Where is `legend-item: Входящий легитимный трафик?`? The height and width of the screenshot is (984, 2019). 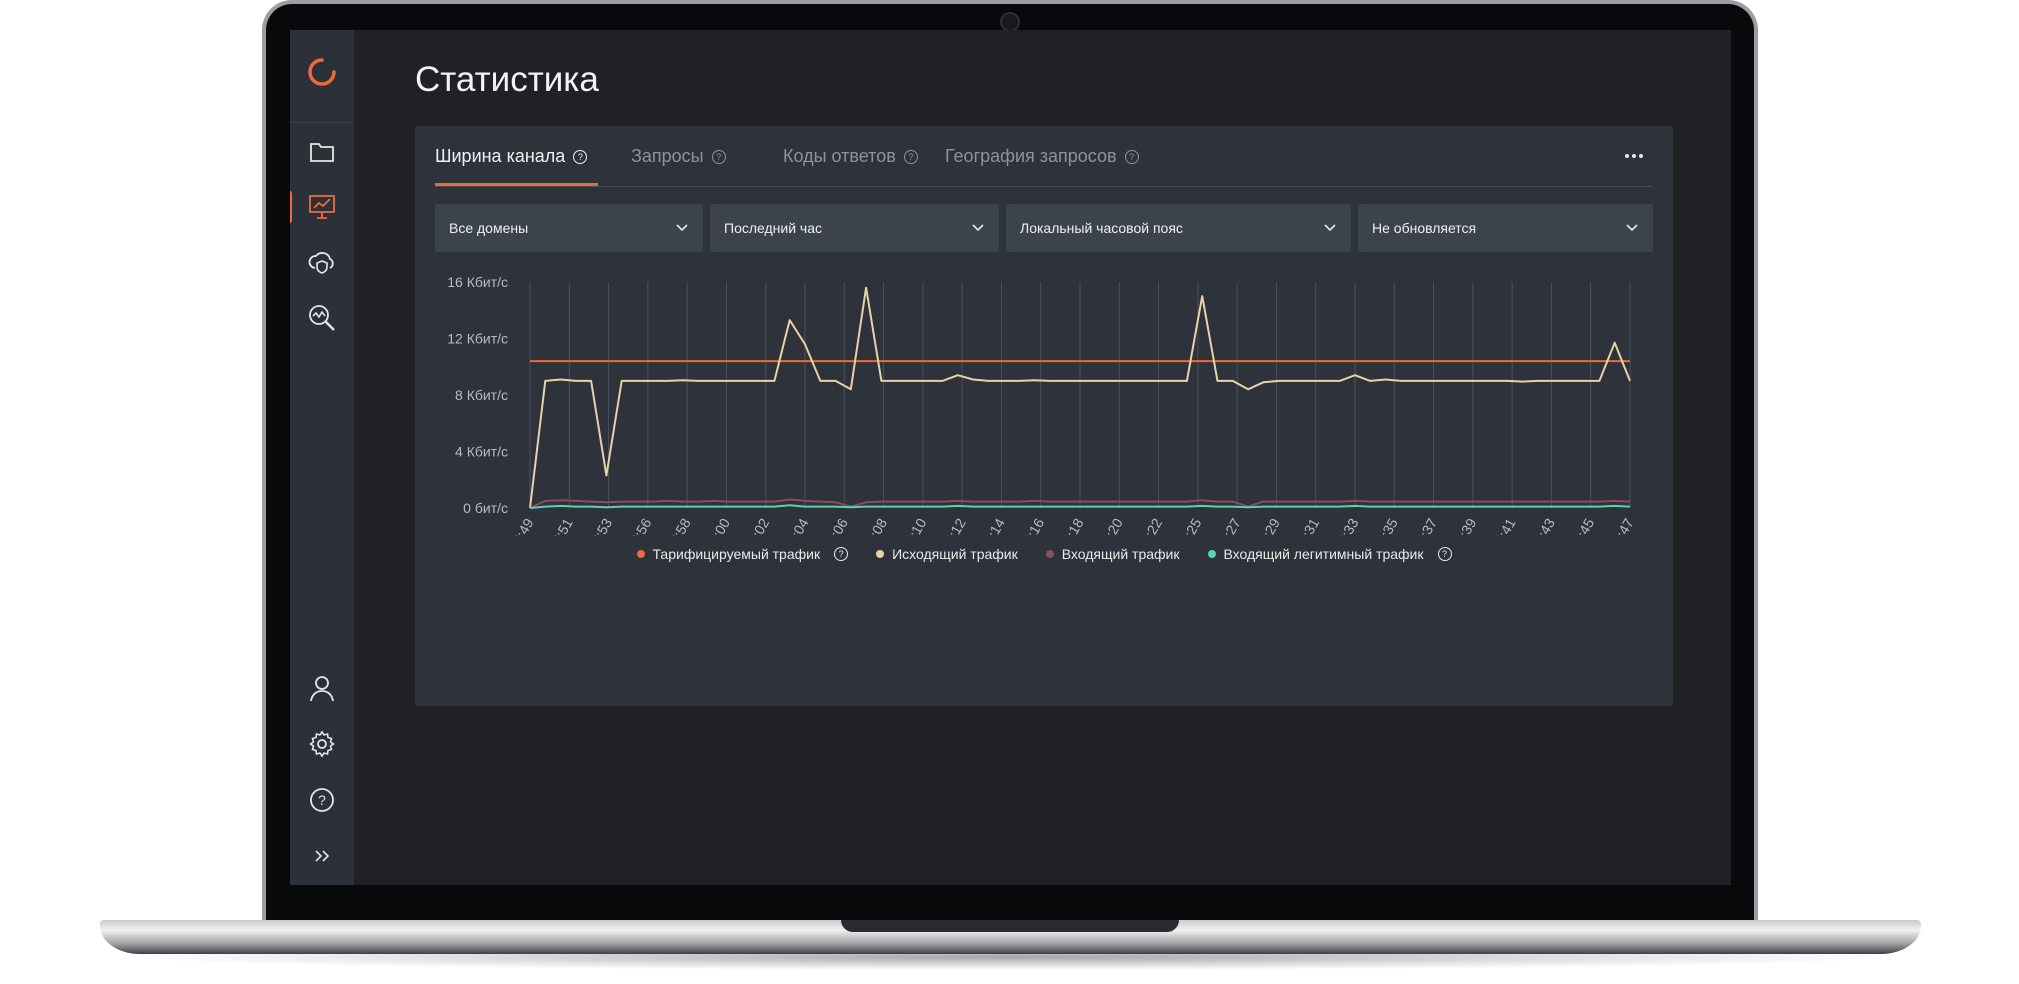
legend-item: Входящий легитимный трафик? is located at coordinates (1329, 554).